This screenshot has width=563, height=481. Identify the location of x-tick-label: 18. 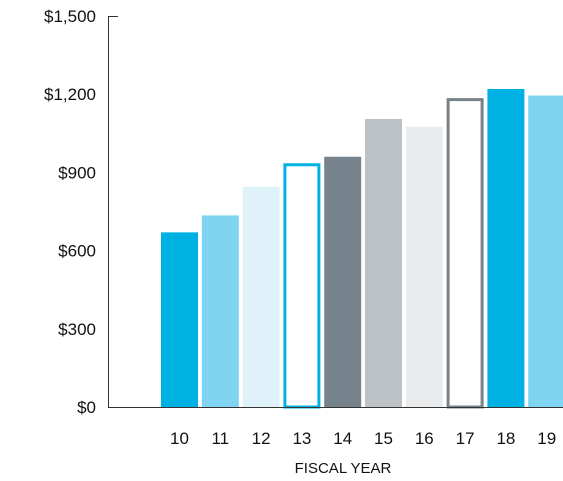
(505, 438).